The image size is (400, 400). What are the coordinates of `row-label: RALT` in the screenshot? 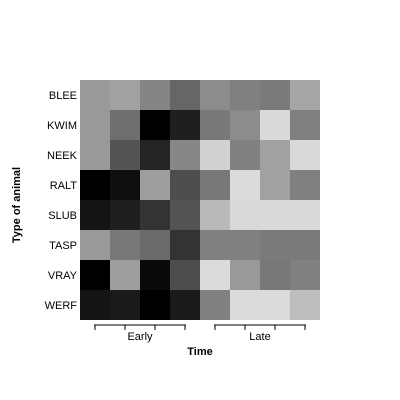 It's located at (64, 186).